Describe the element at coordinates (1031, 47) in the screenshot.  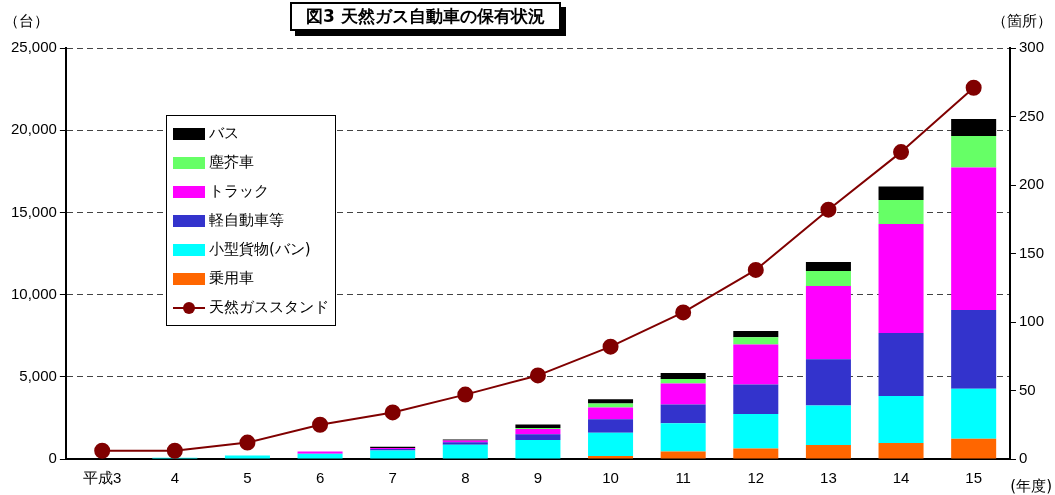
I see `y2-tick-label: 300` at that location.